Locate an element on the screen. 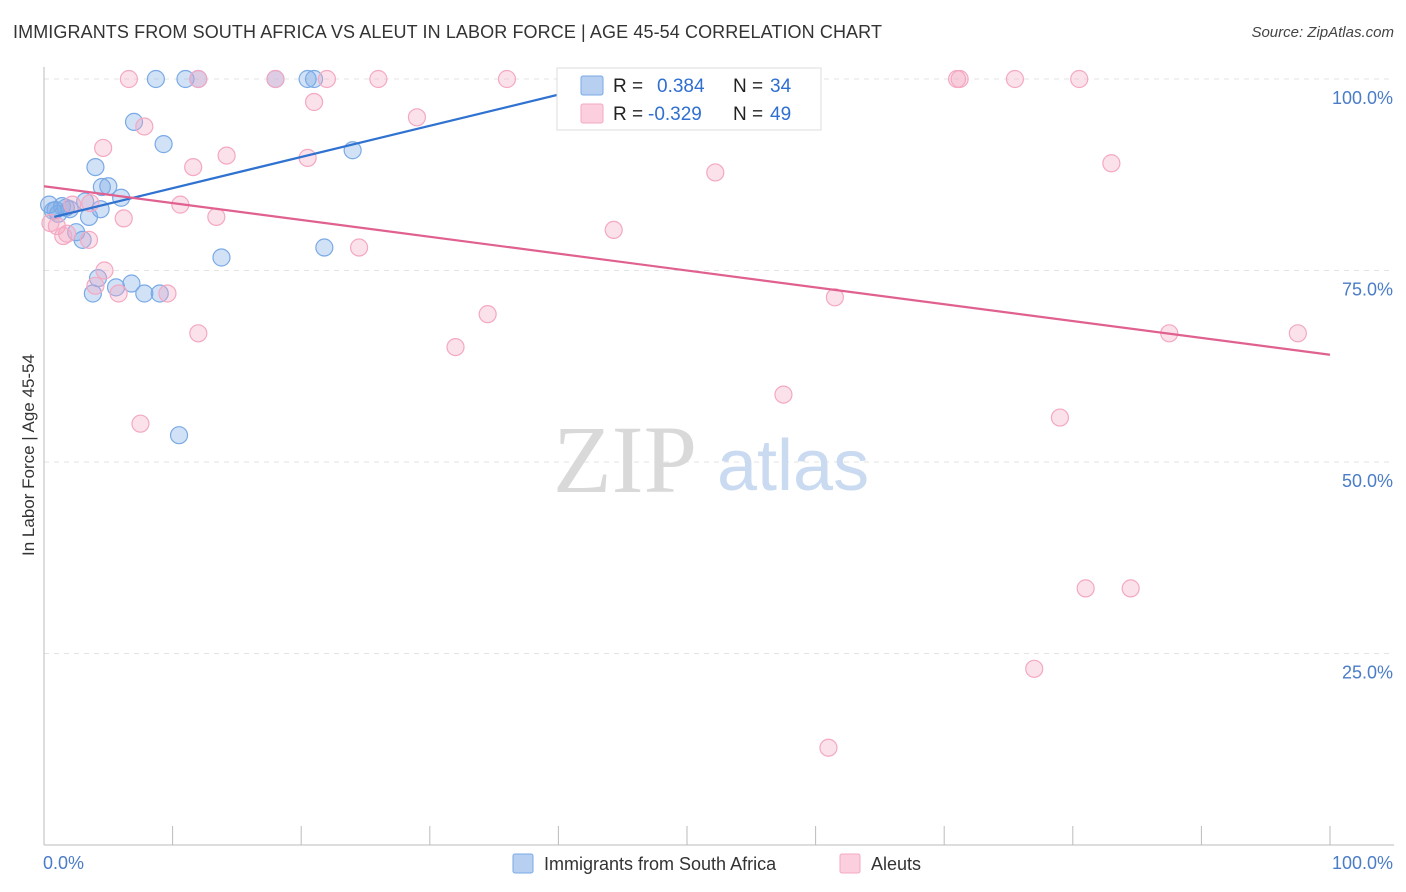  legend-label-south-africa: Immigrants from South Africa is located at coordinates (660, 864).